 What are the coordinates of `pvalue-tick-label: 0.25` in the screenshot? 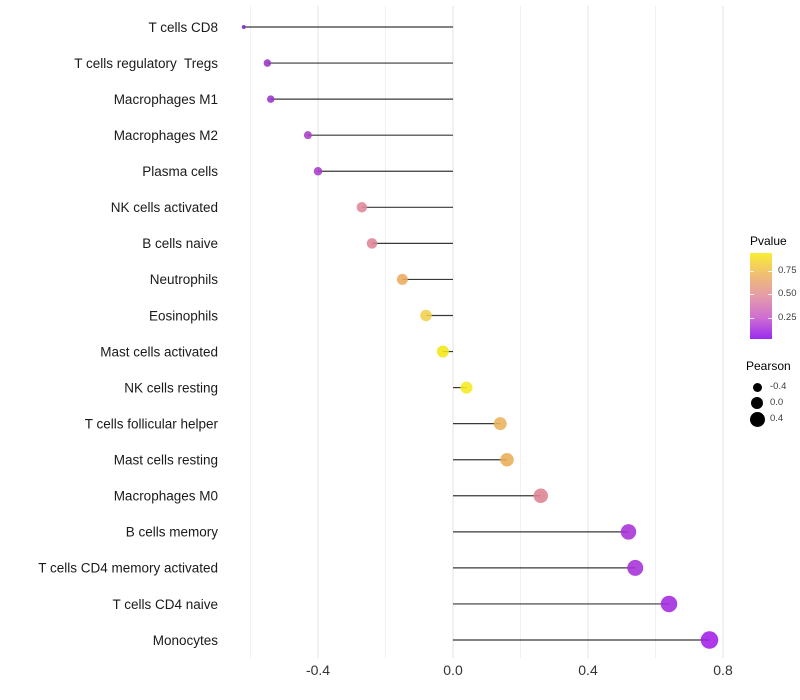 It's located at (787, 317).